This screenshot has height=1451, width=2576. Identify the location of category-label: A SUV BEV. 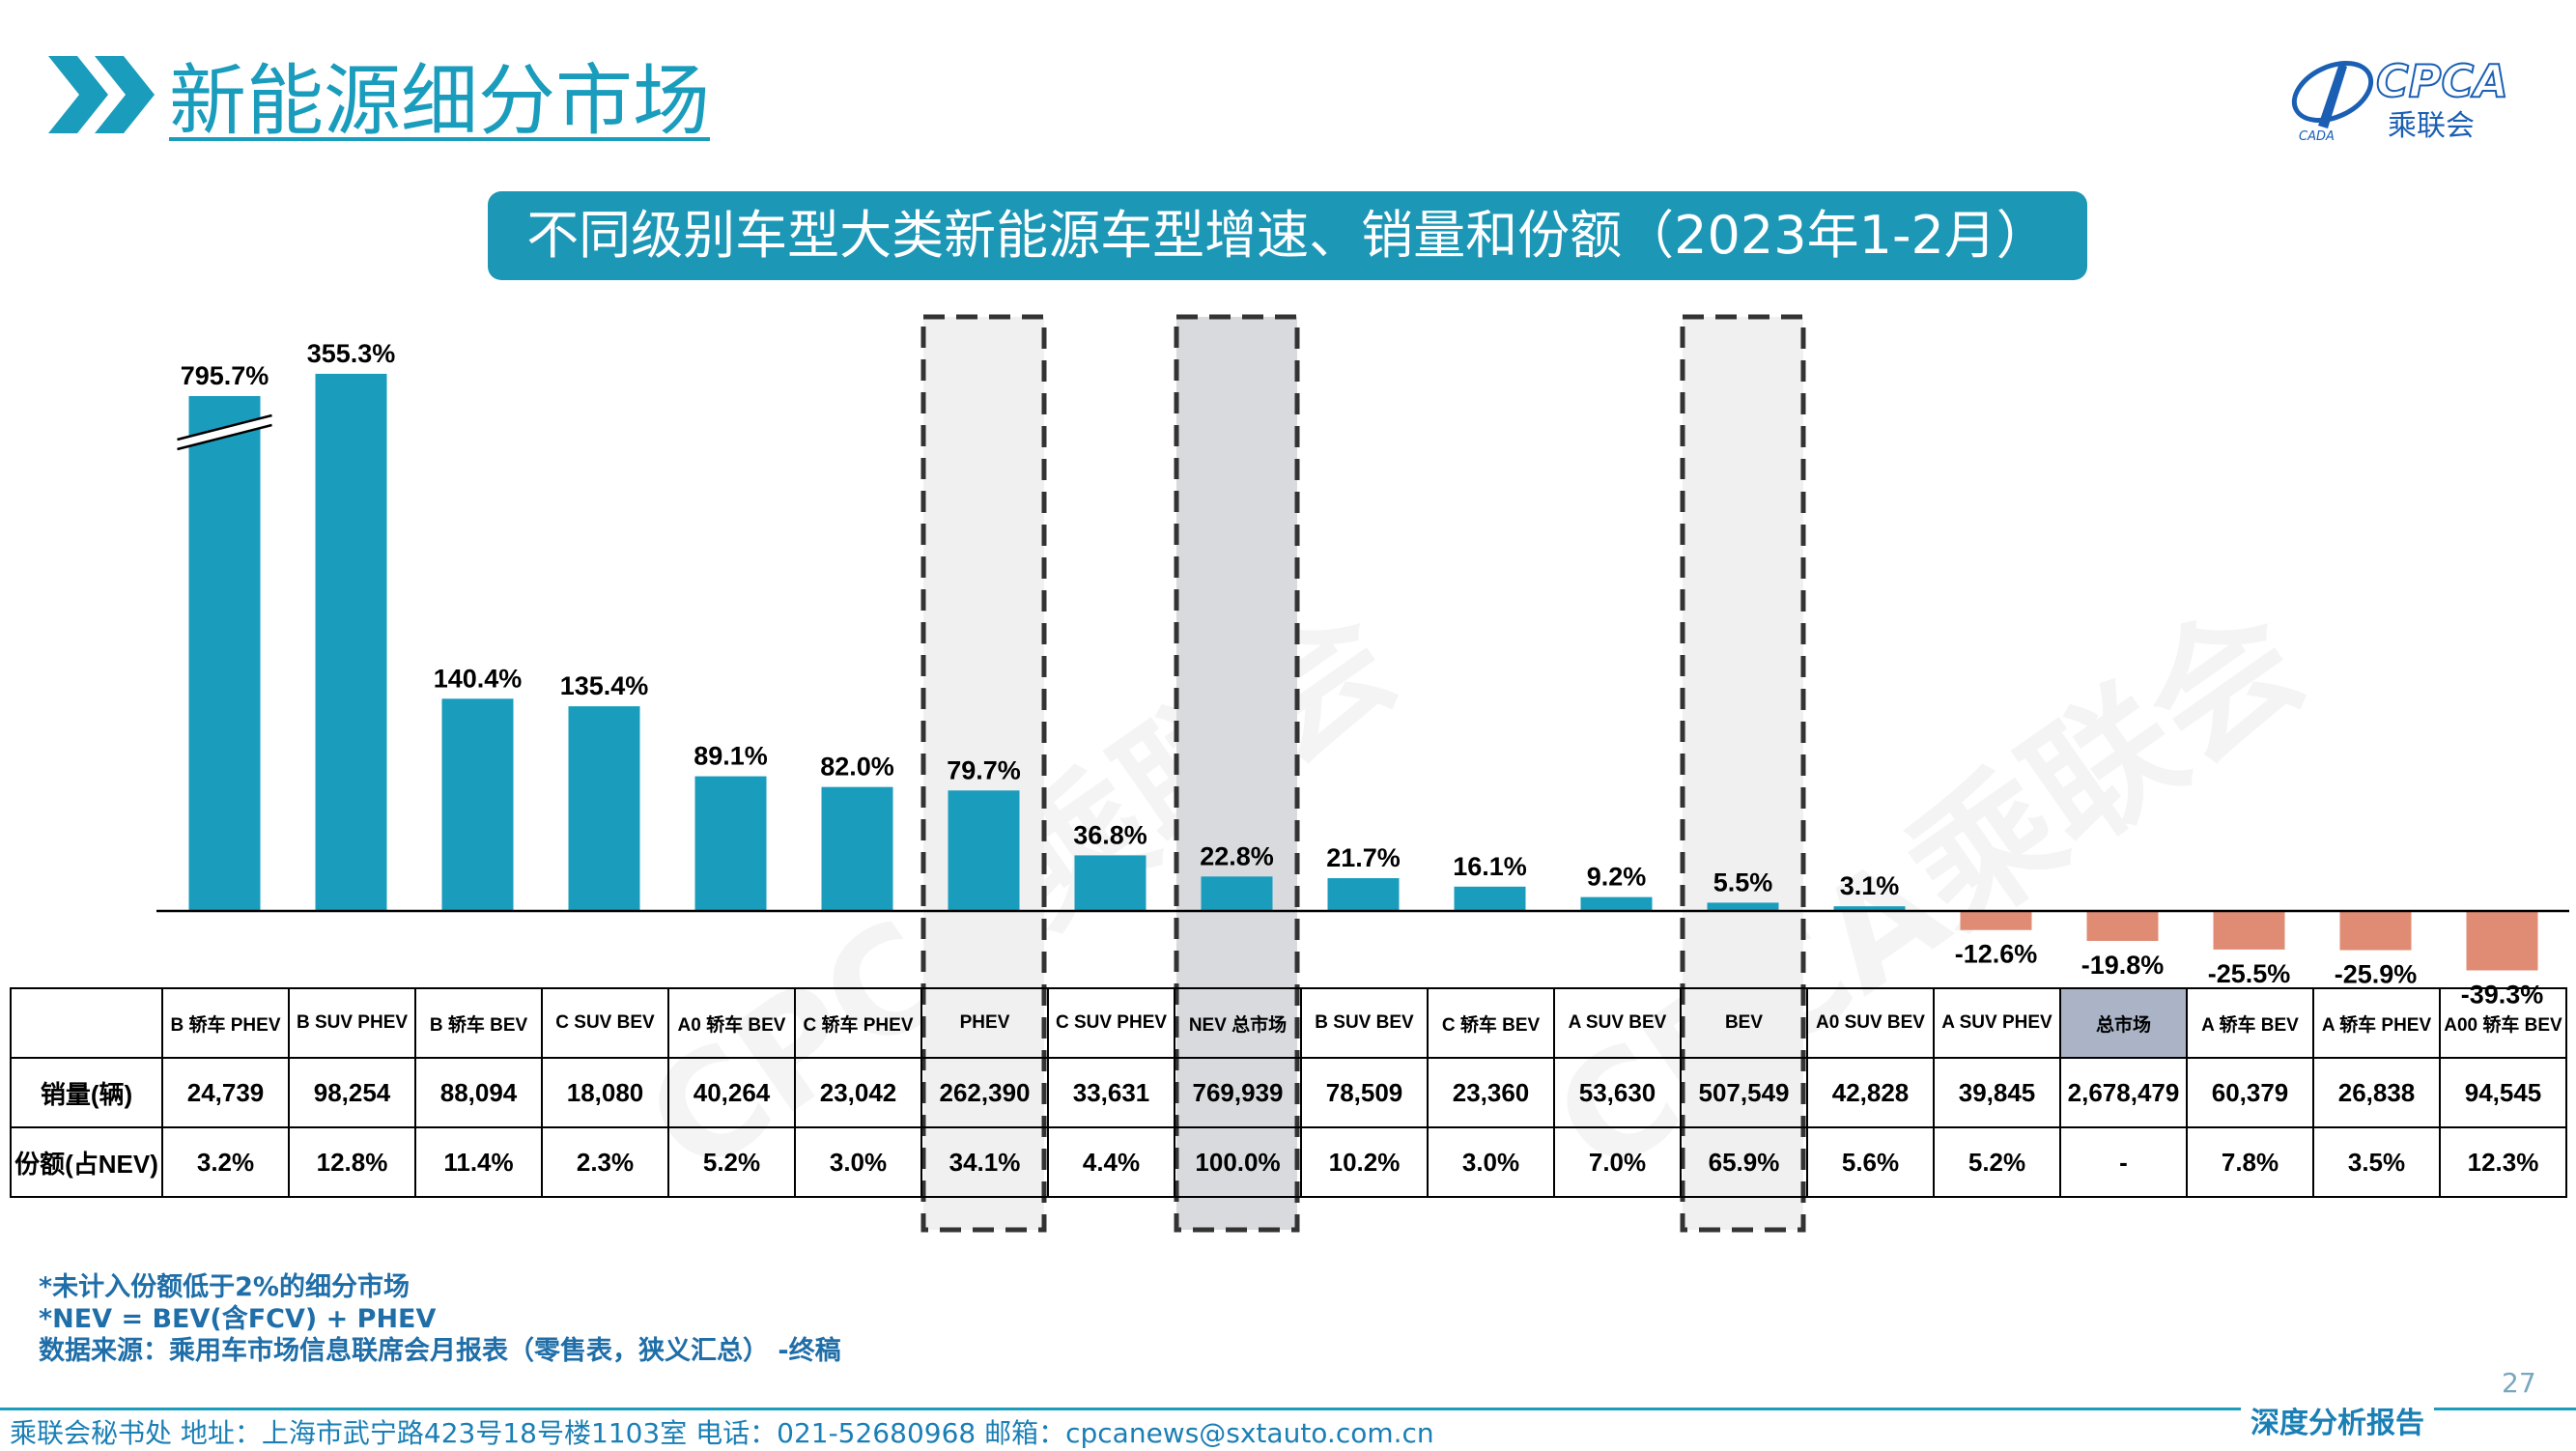
(1617, 1023).